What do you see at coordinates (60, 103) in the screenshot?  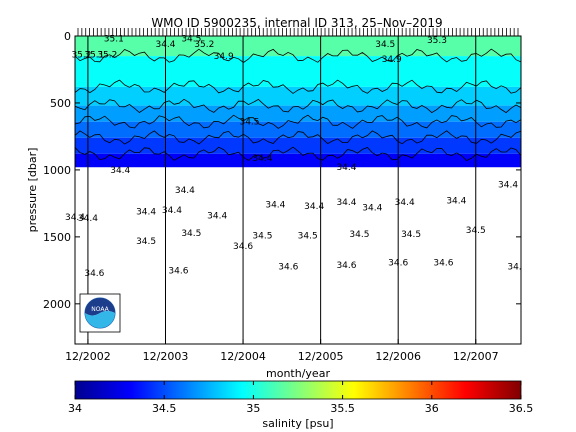 I see `y-tick-label: 500` at bounding box center [60, 103].